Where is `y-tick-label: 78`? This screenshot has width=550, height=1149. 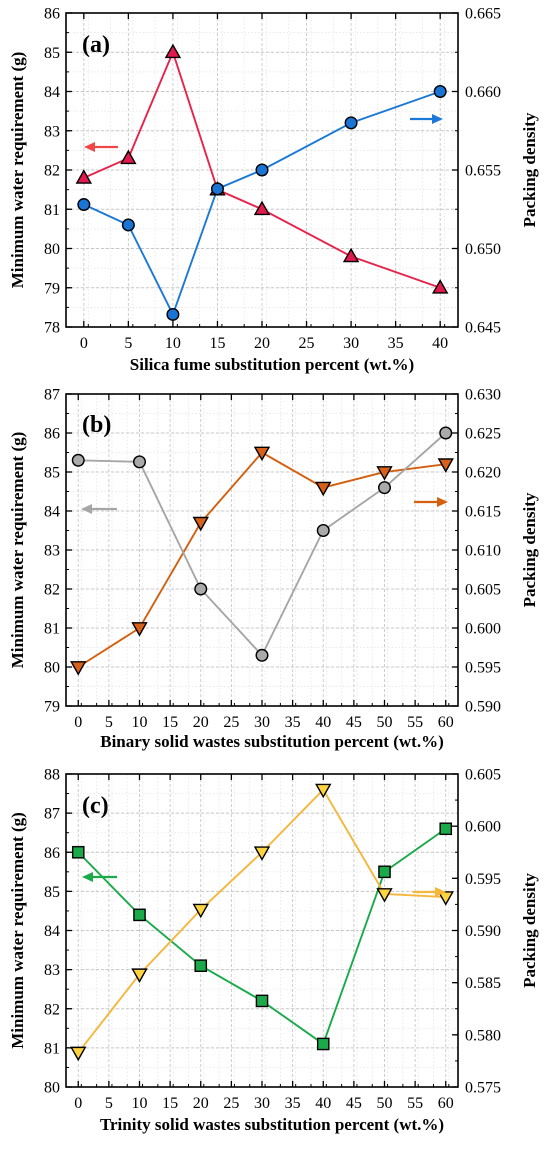
y-tick-label: 78 is located at coordinates (52, 328).